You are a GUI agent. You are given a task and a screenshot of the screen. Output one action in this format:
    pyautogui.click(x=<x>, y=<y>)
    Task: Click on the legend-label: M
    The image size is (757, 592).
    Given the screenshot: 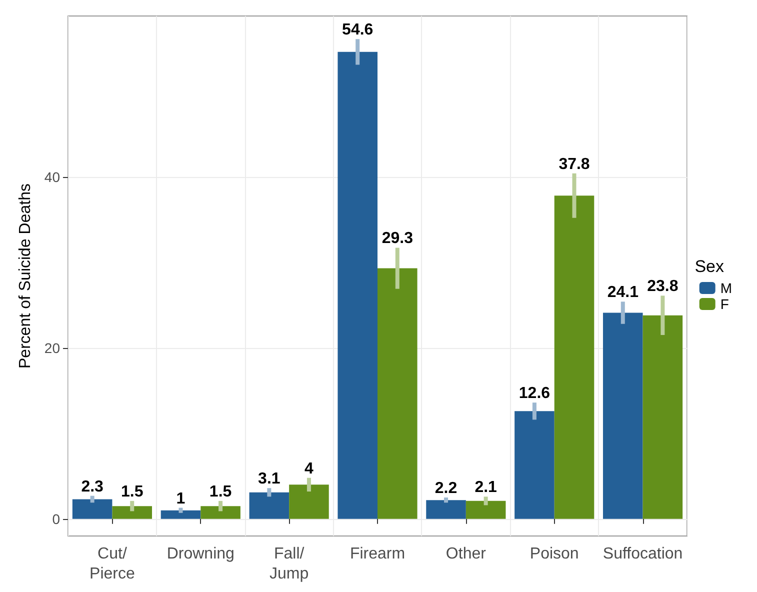 What is the action you would take?
    pyautogui.click(x=726, y=288)
    